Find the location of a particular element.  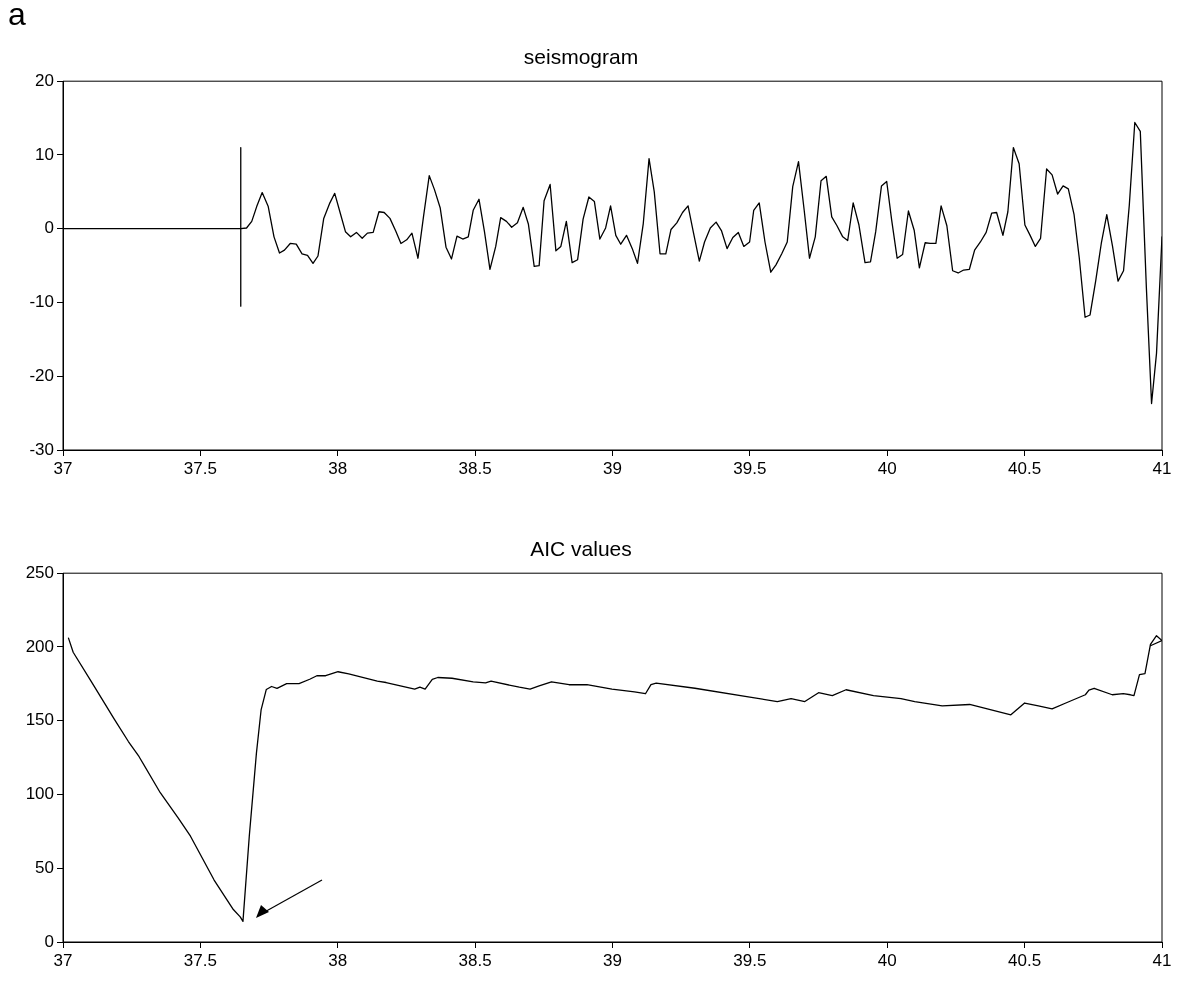

y-tick-label: 250 is located at coordinates (39, 572).